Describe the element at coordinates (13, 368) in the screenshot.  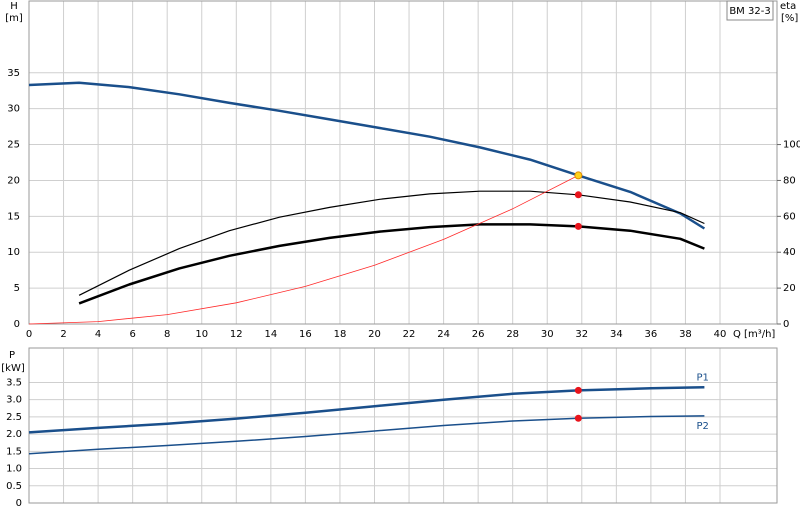
I see `y-axis-unit: [kW]` at that location.